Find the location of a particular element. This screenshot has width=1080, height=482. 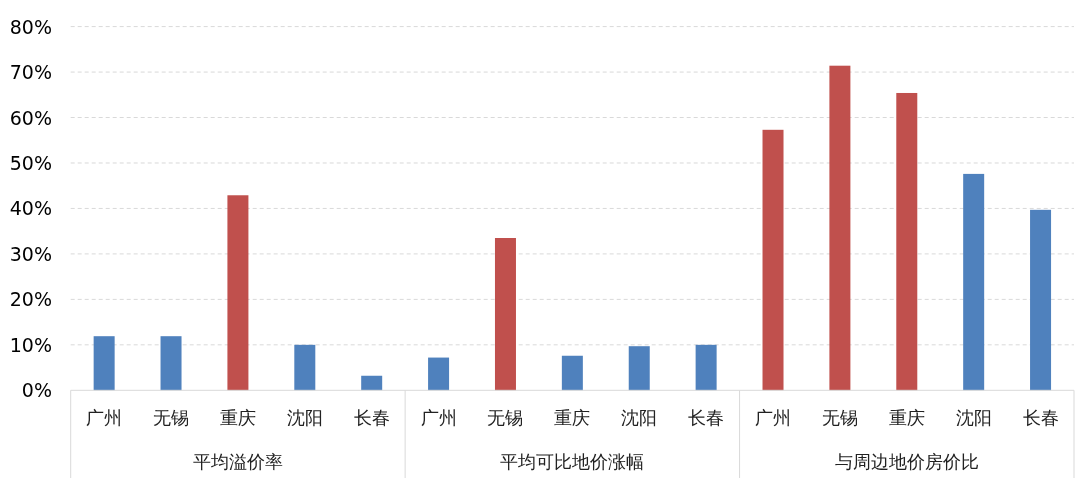

y-tick-label: 20% is located at coordinates (30, 299).